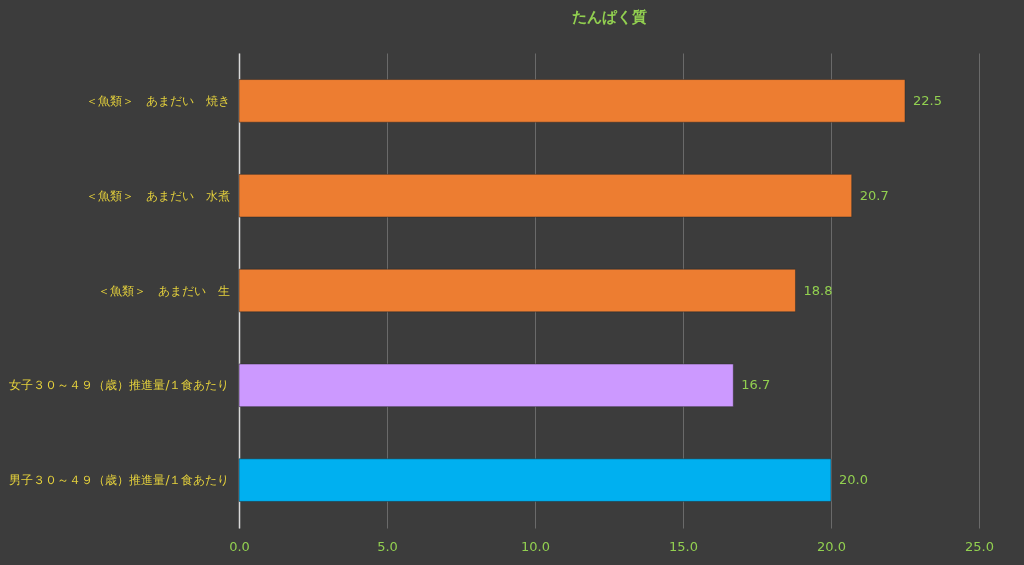 The height and width of the screenshot is (565, 1024). Describe the element at coordinates (609, 17) in the screenshot. I see `chart-title: たんぱく質` at that location.